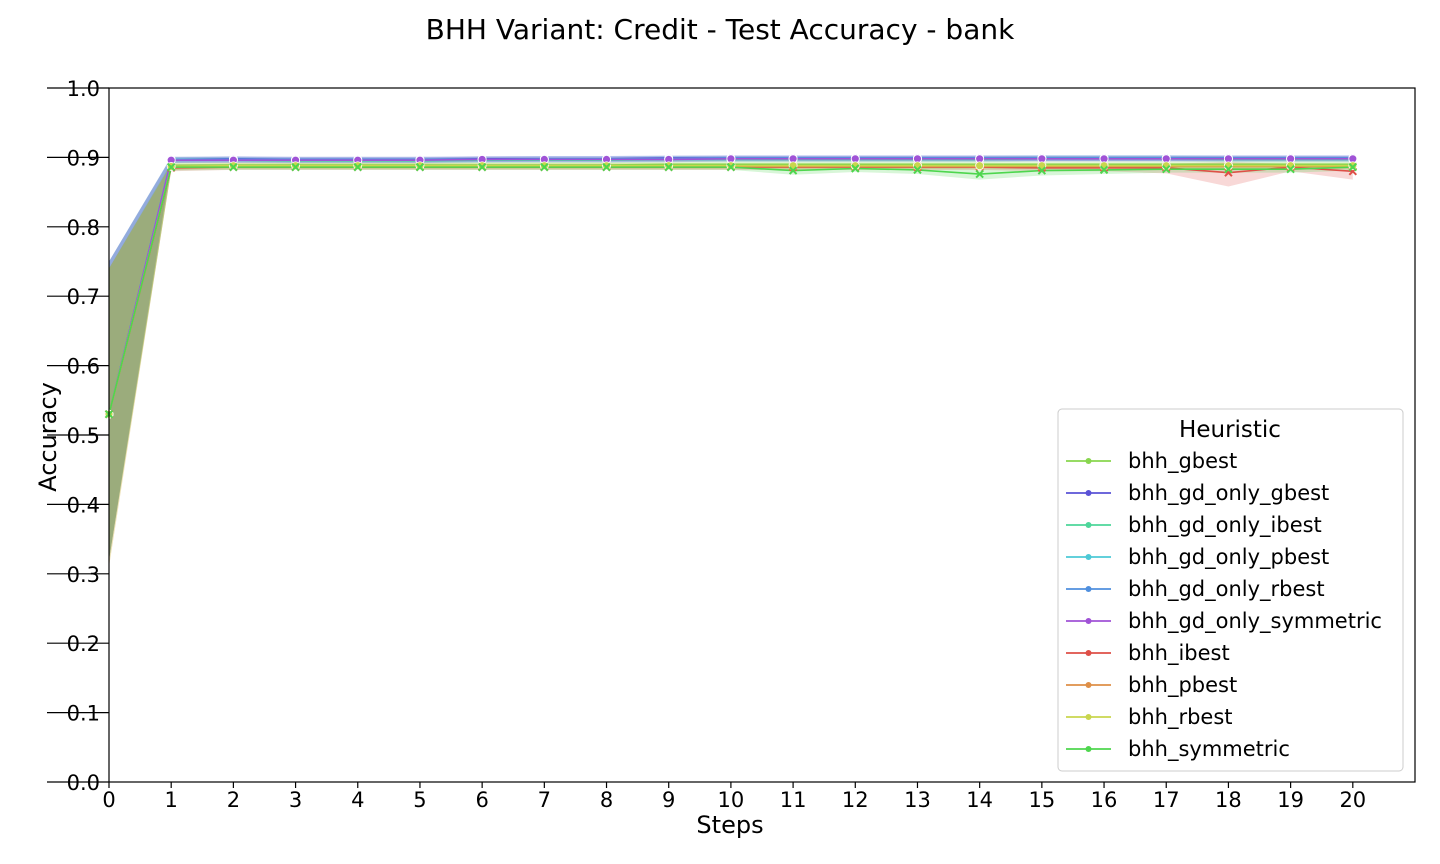  I want to click on legend-item-bhh-gd-only-gbest: bhh_gd_only_gbest, so click(1197, 493).